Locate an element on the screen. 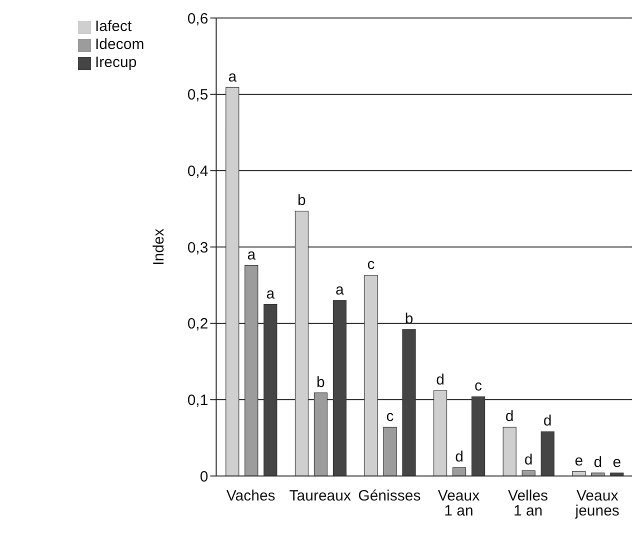 Image resolution: width=644 pixels, height=544 pixels. legend-label: Iafect is located at coordinates (113, 26).